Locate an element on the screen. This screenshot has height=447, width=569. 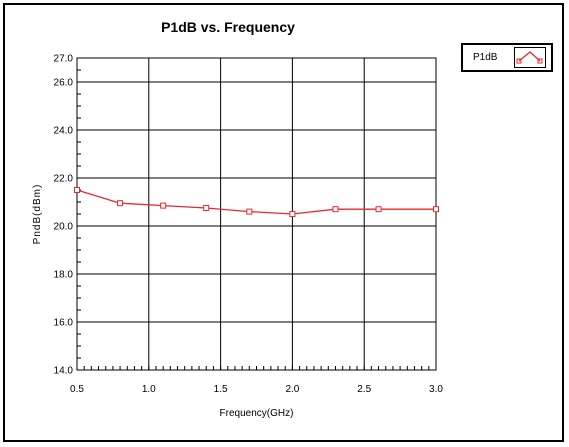
legend: P1dB is located at coordinates (507, 57).